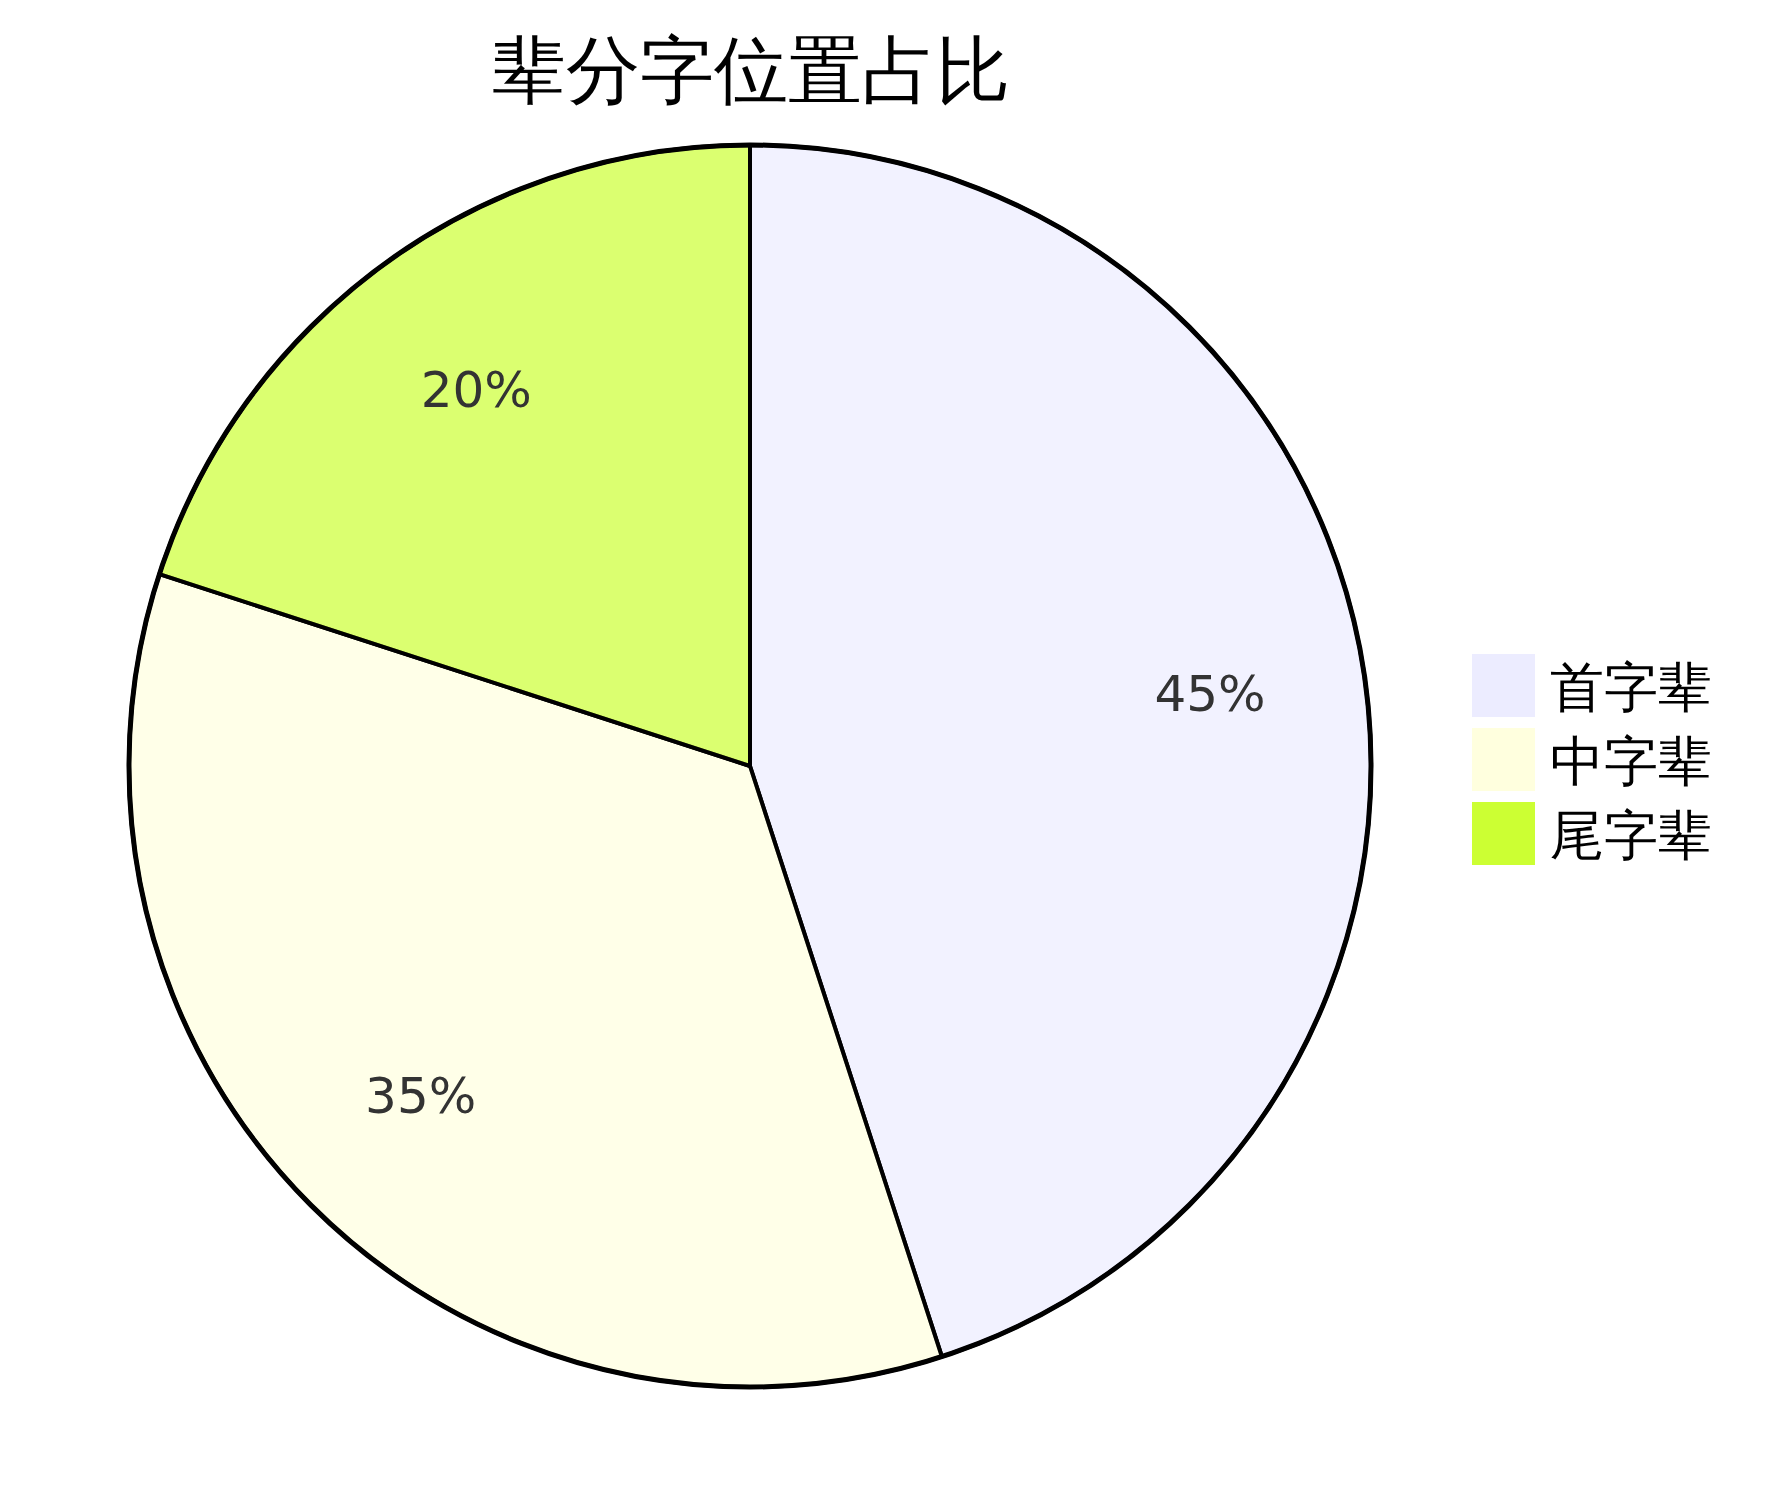  I want to click on data-label: 45%, so click(1210, 694).